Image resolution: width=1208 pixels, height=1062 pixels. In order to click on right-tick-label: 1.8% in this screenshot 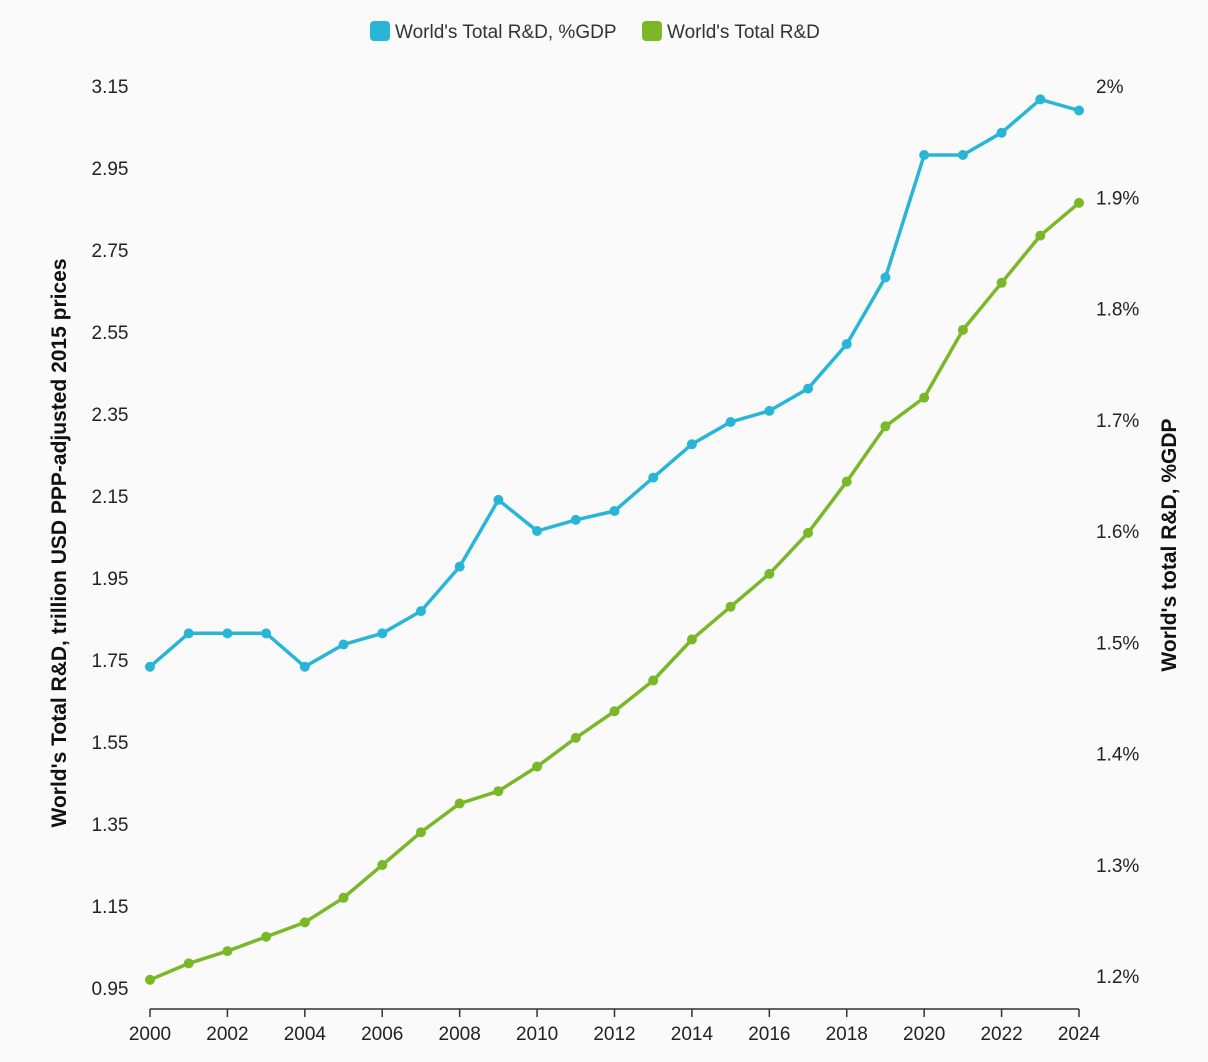, I will do `click(1117, 310)`.